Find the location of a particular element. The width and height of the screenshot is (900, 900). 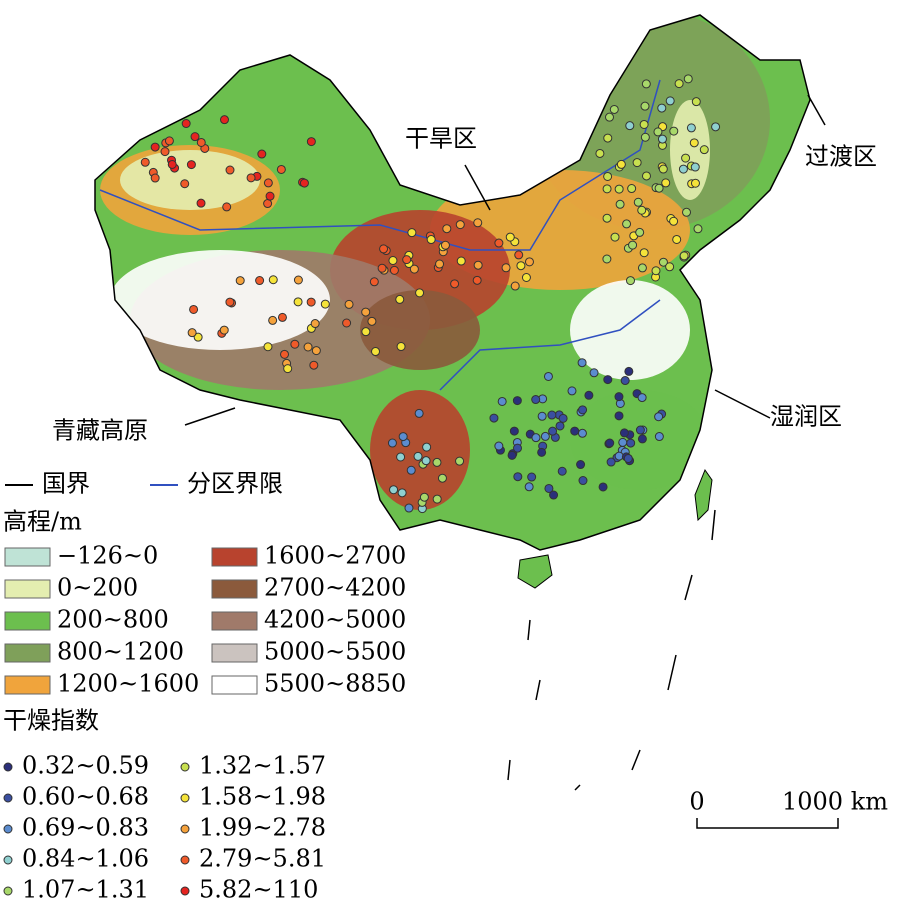

legend-label: 1.07~1.31 is located at coordinates (85, 888).